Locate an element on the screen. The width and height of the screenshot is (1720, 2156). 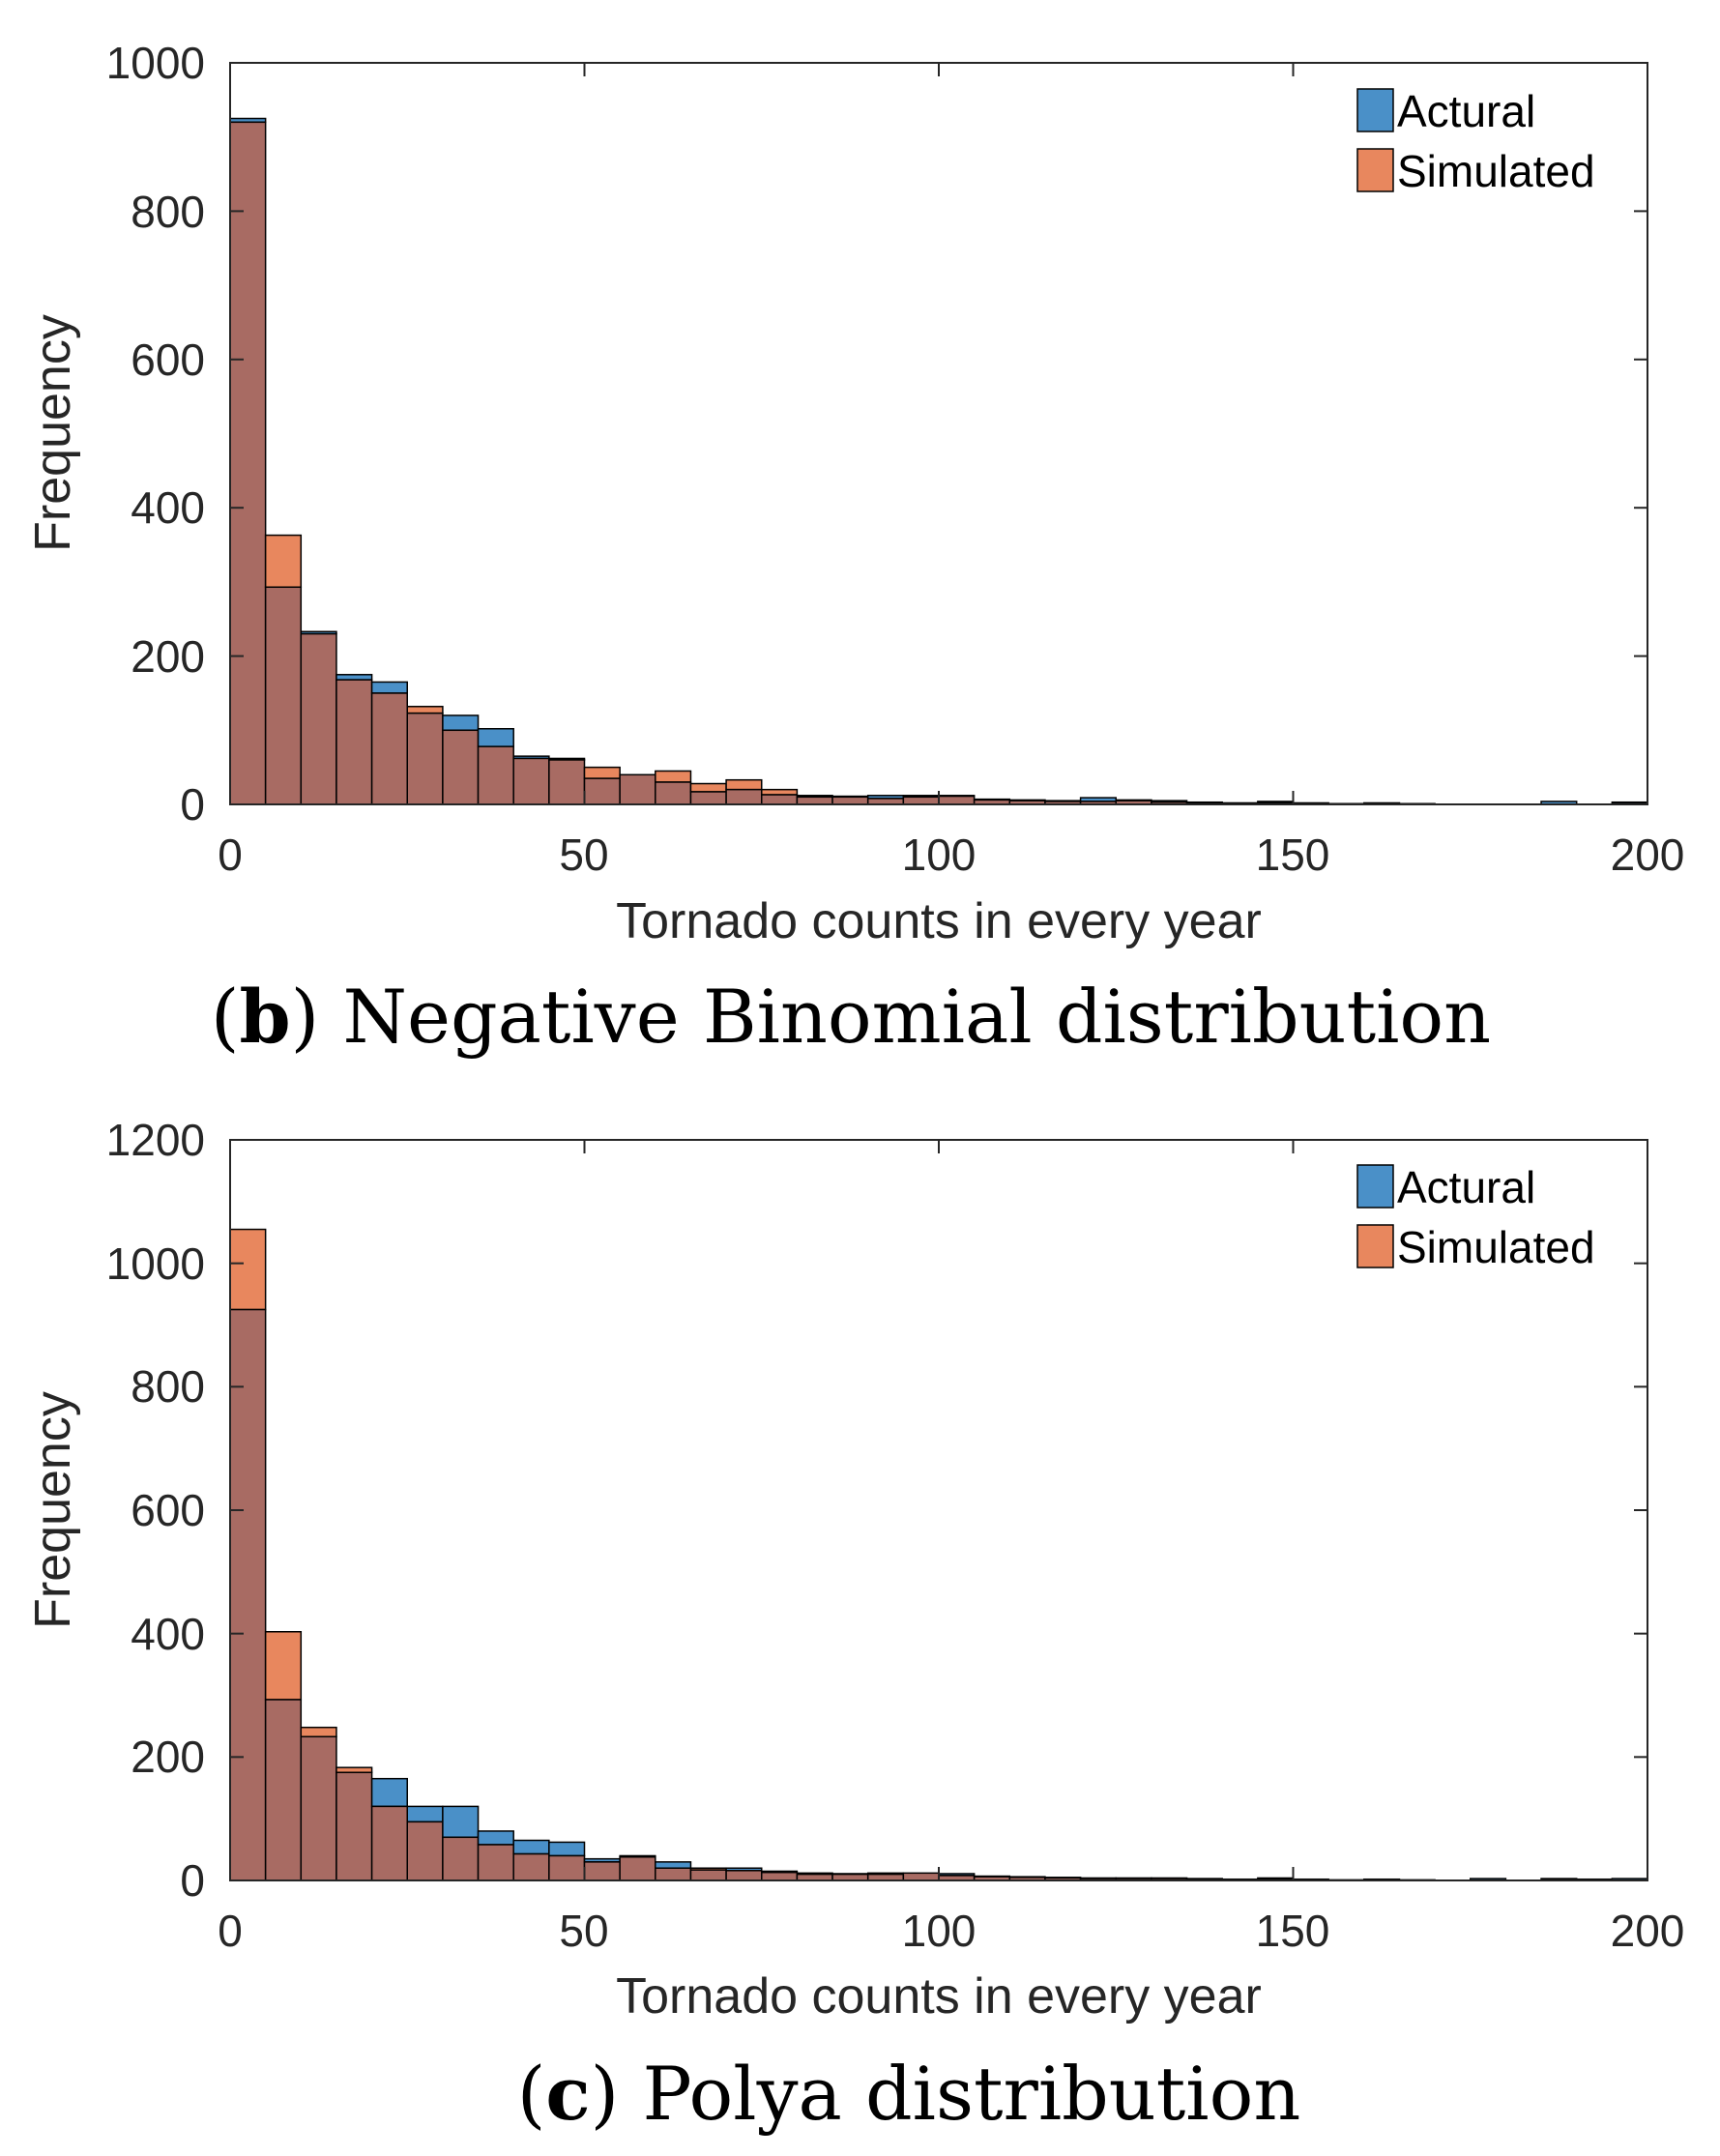
panel-c-ytick-label: 0 is located at coordinates (193, 1880).